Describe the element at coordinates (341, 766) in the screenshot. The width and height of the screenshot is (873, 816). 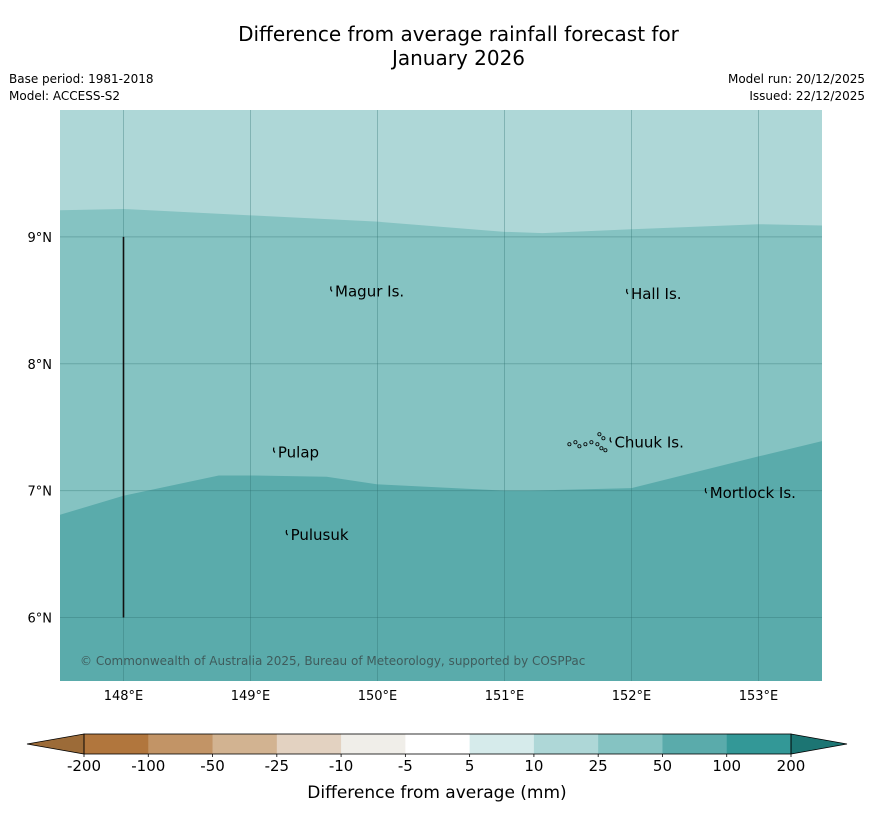
I see `colorbar-tick-label: -10` at that location.